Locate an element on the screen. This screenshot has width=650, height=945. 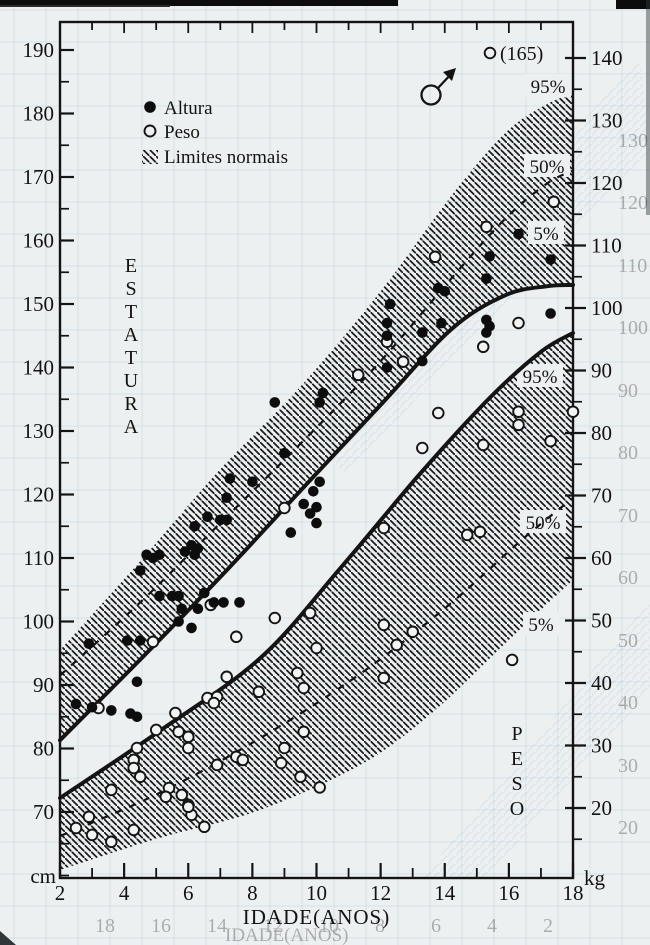
svg-text: 30 is located at coordinates (628, 766).